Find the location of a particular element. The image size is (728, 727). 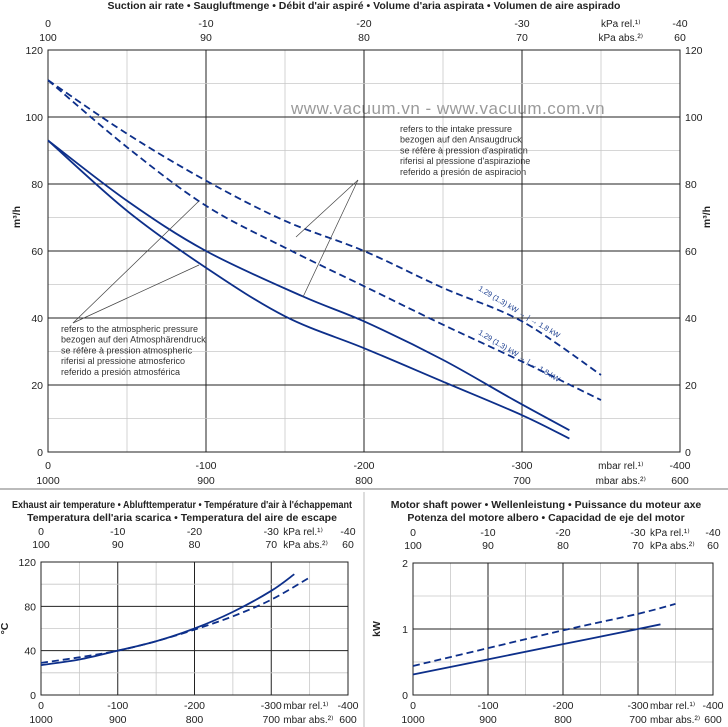

y-tick-label: 120 is located at coordinates (27, 563).